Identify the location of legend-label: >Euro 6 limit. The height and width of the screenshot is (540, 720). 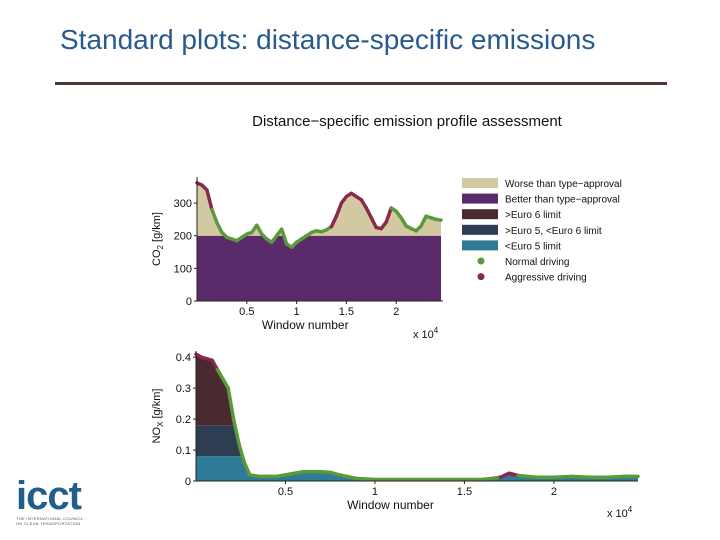
(533, 215).